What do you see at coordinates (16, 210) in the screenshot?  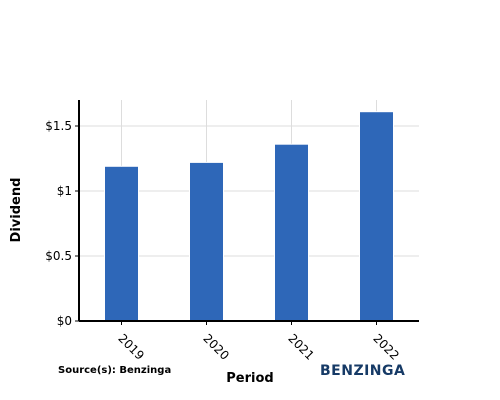 I see `y-axis-title: Dividend` at bounding box center [16, 210].